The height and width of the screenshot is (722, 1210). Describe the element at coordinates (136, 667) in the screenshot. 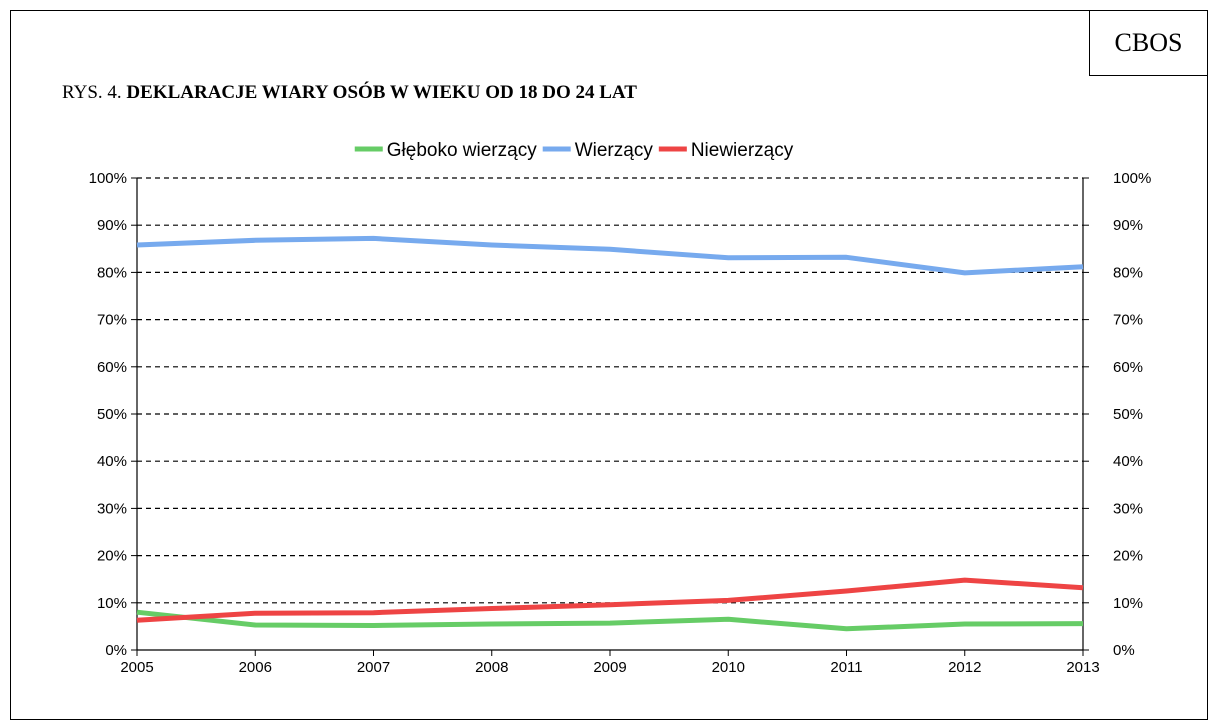

I see `x-tick-label: 2005` at that location.